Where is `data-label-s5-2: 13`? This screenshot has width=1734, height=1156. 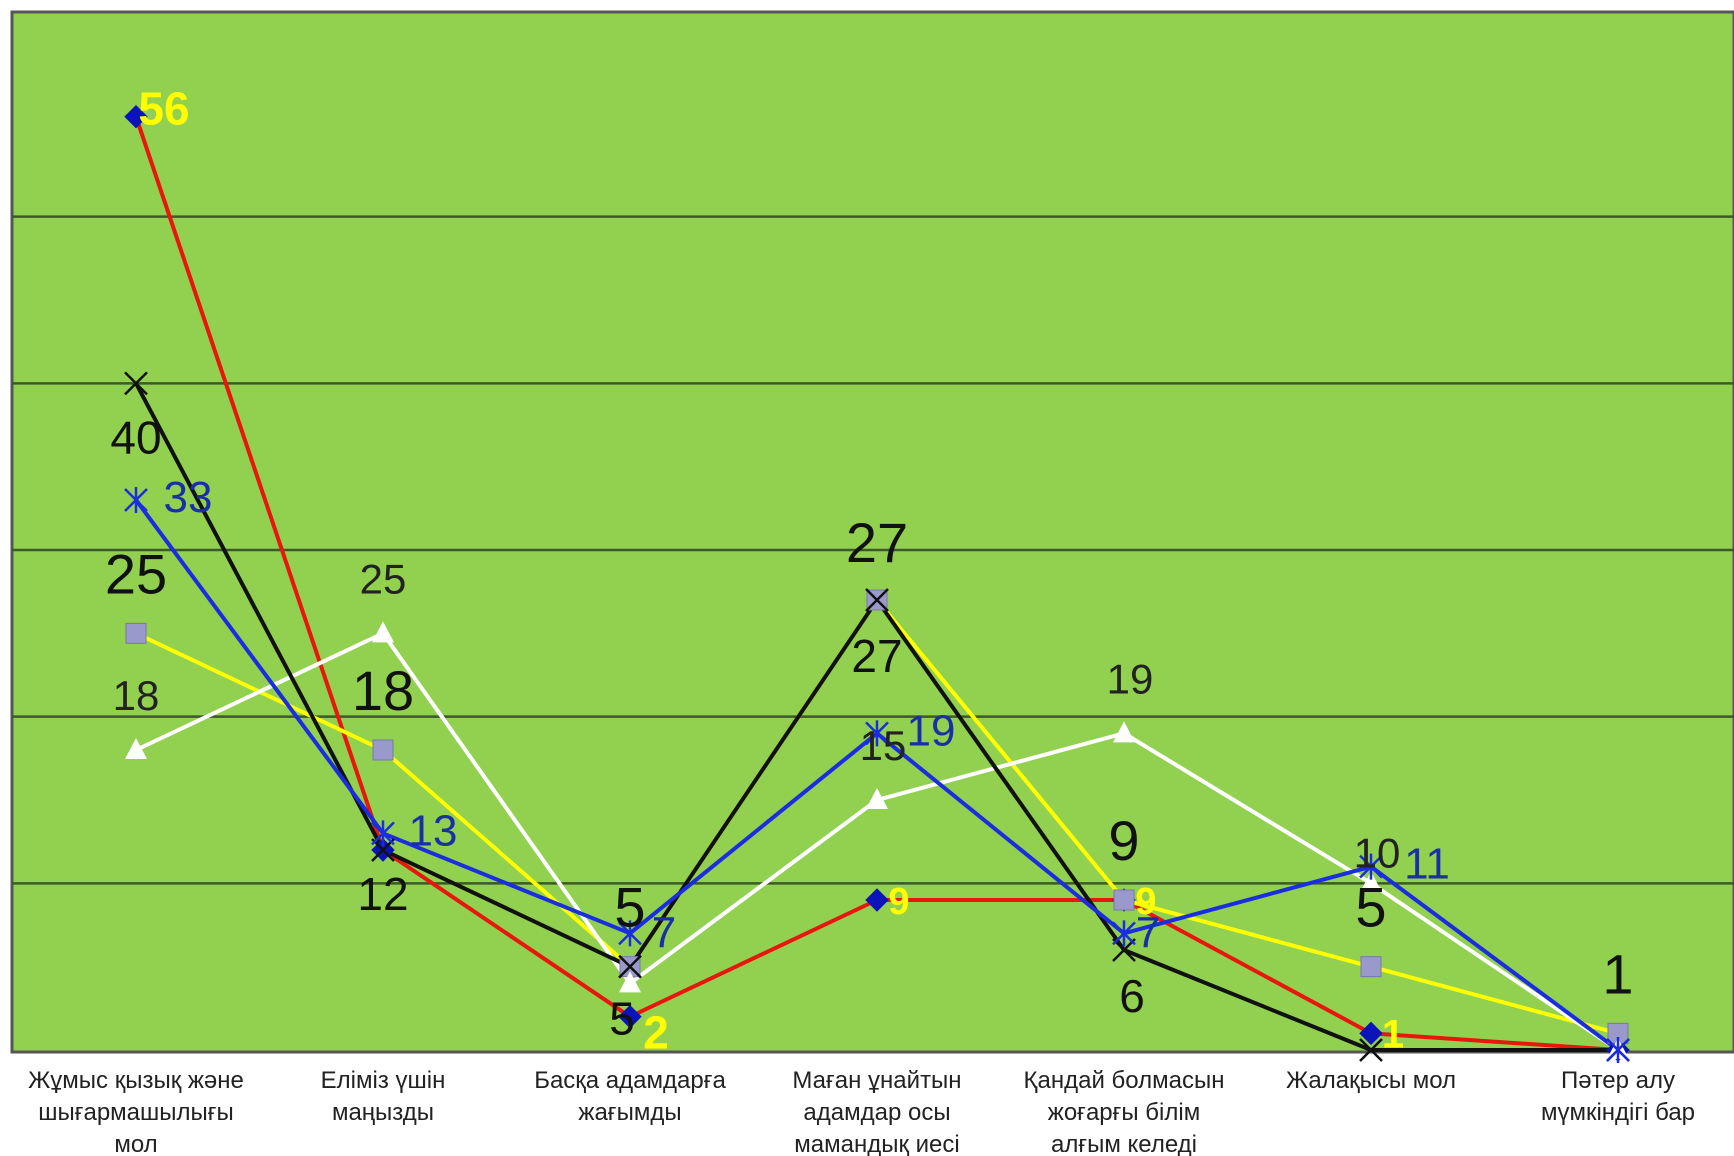 data-label-s5-2: 13 is located at coordinates (433, 830).